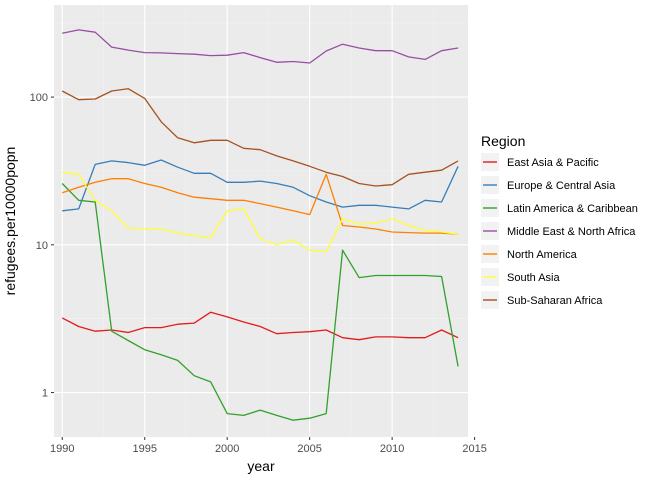 The image size is (672, 480). I want to click on y-tick-label: 100, so click(39, 98).